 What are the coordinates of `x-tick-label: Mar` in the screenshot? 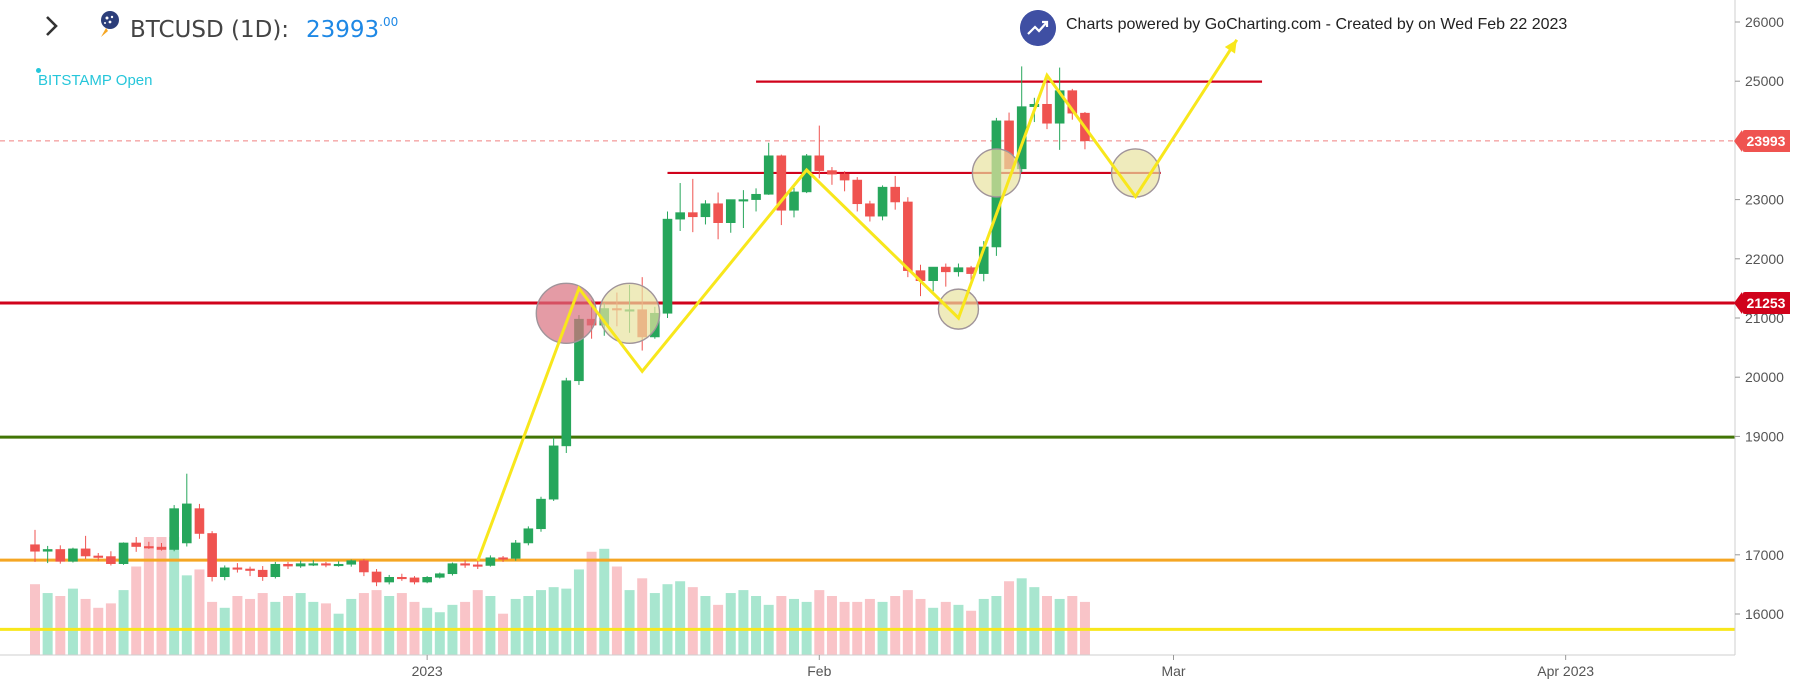 It's located at (1173, 671).